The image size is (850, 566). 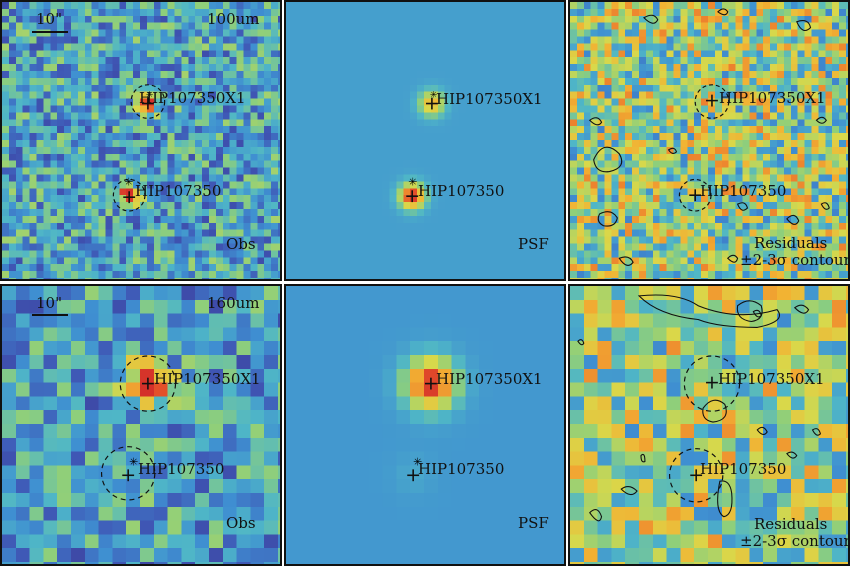 I want to click on band-label: 100um, so click(x=233, y=19).